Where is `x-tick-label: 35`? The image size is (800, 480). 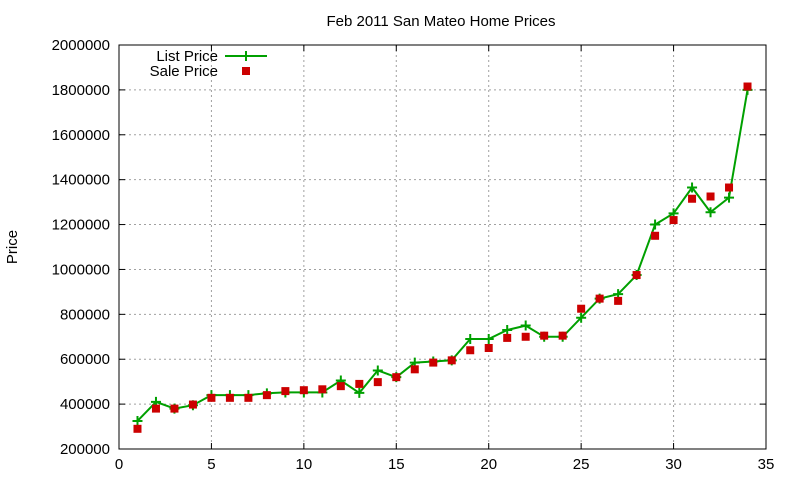 x-tick-label: 35 is located at coordinates (766, 464).